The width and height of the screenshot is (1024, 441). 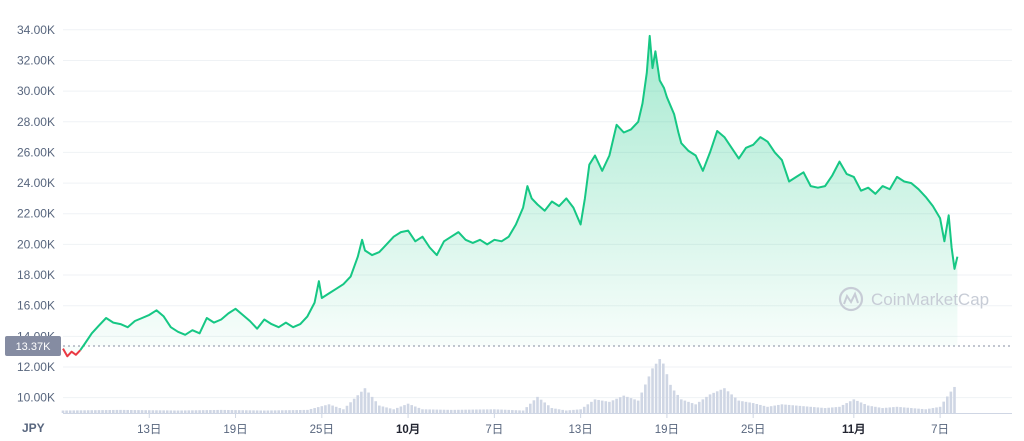 I want to click on coinmarketcap-logo-wave, so click(x=851, y=298).